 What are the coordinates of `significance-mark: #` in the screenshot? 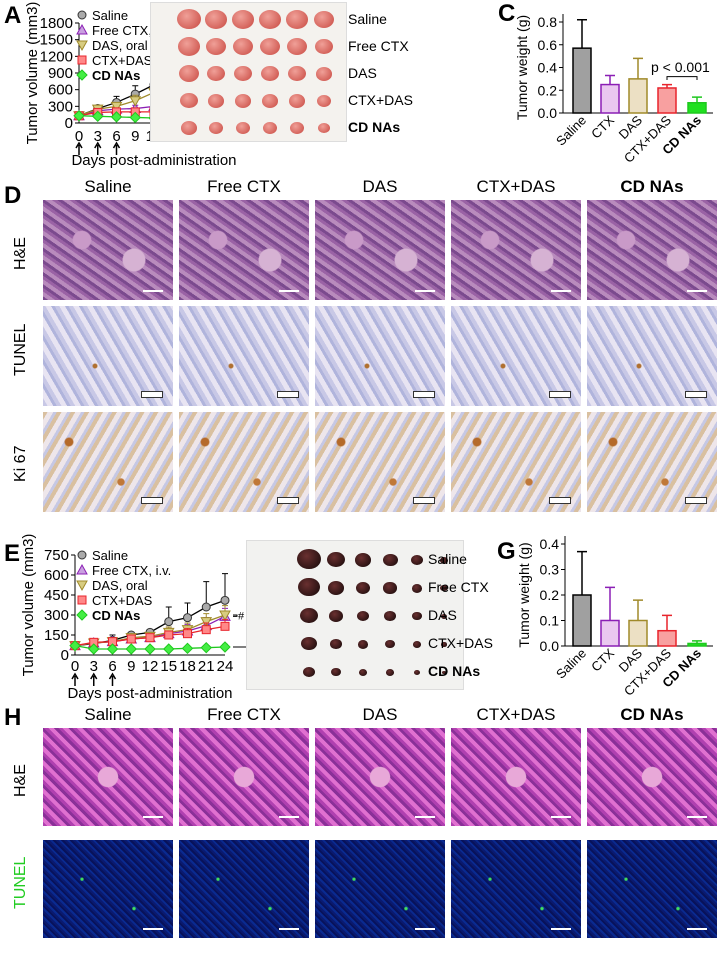 It's located at (241, 617).